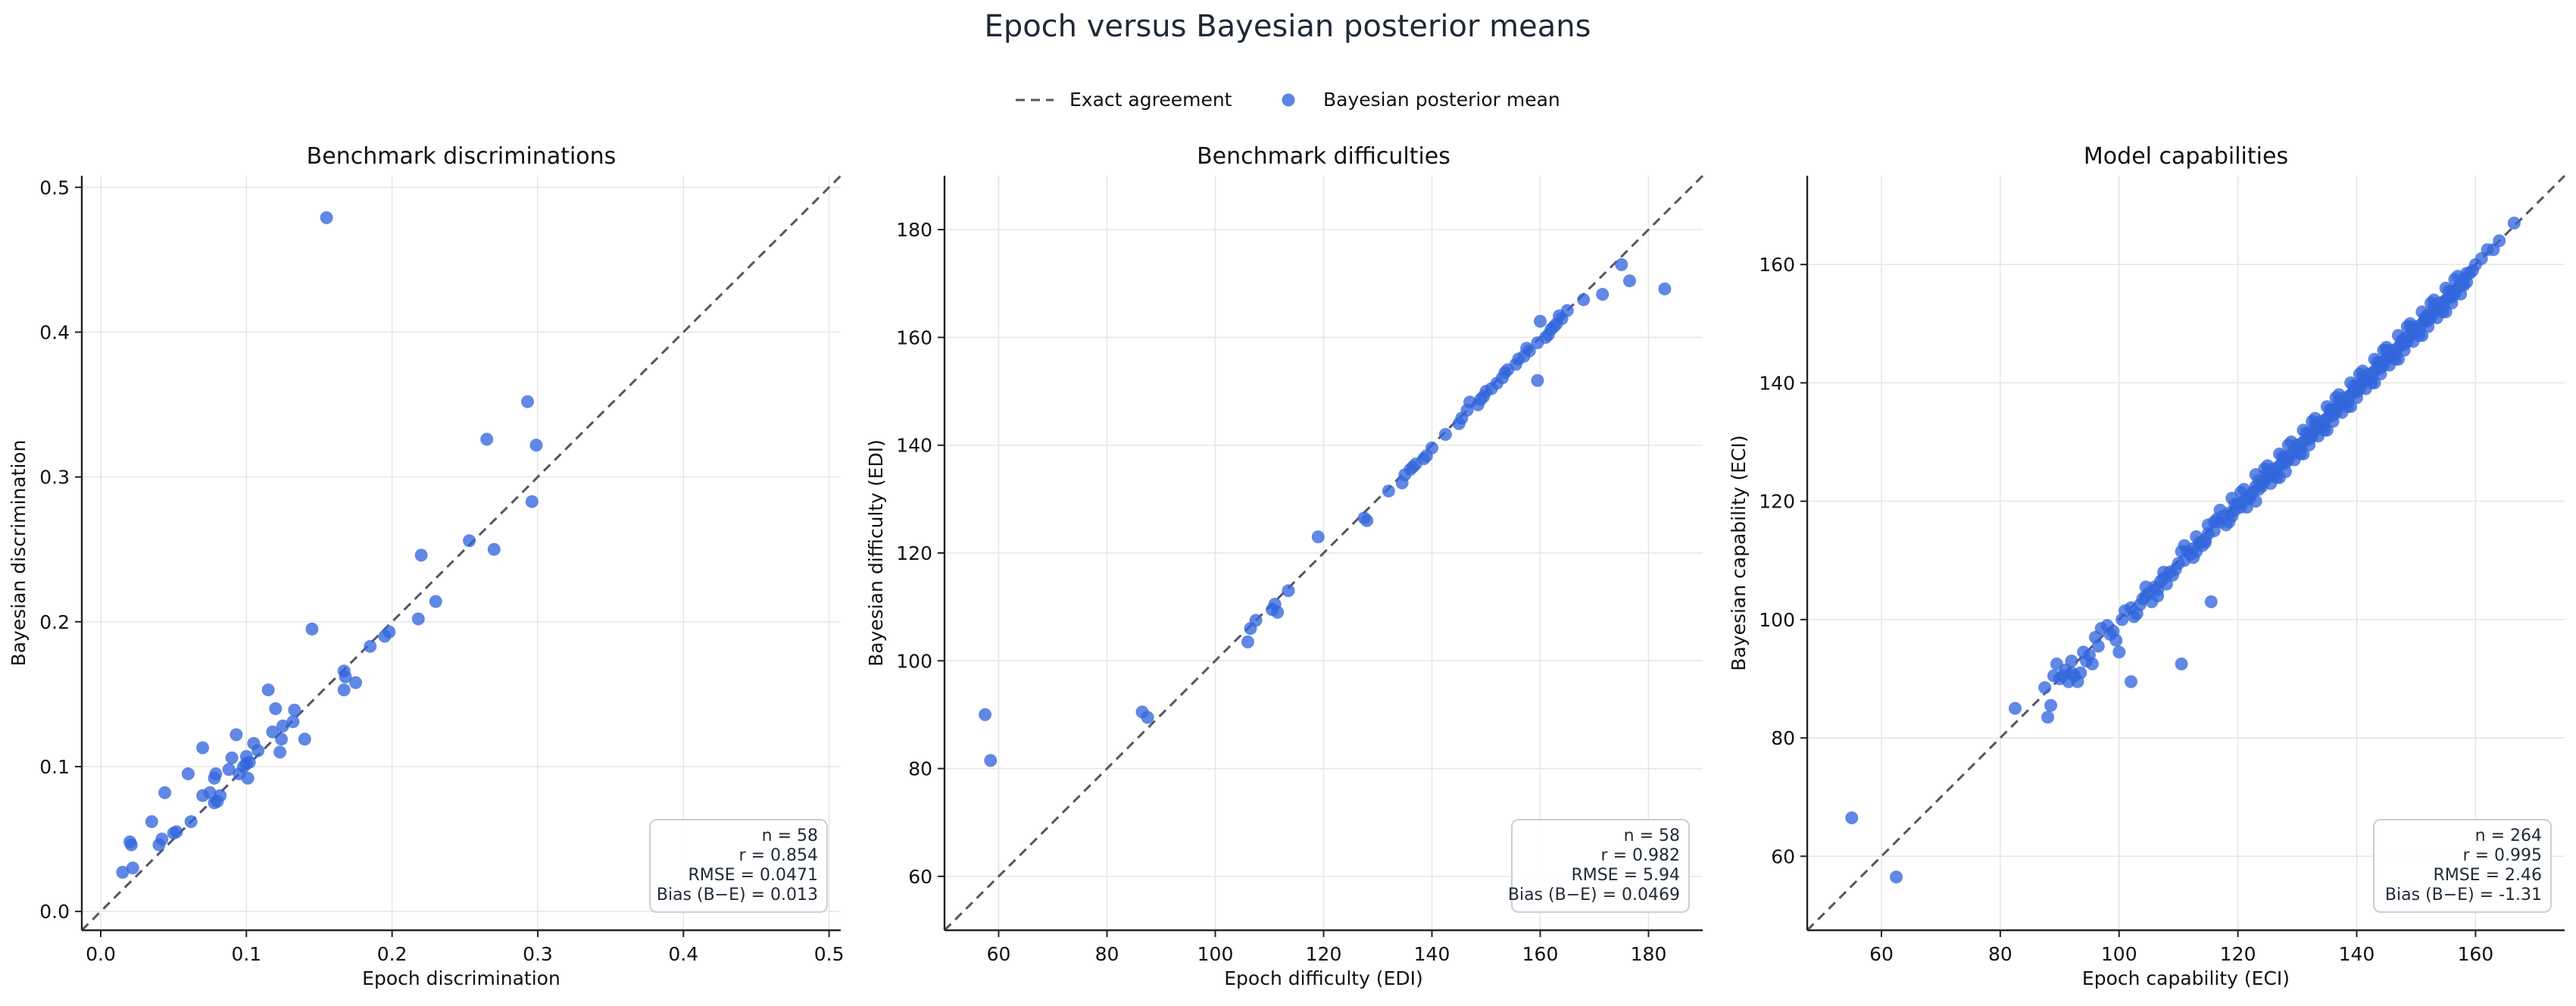 The image size is (2576, 1006). Describe the element at coordinates (1288, 26) in the screenshot. I see `figure-title: Epoch versus Bayesian posterior means` at that location.